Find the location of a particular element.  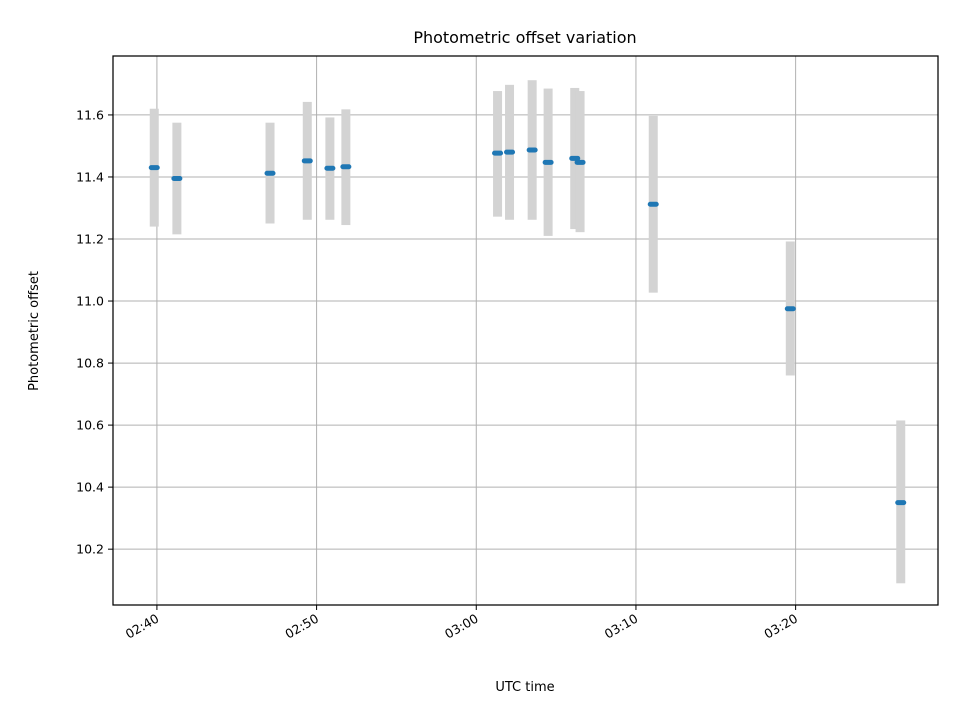

y-tick-label: 10.8 is located at coordinates (90, 363).